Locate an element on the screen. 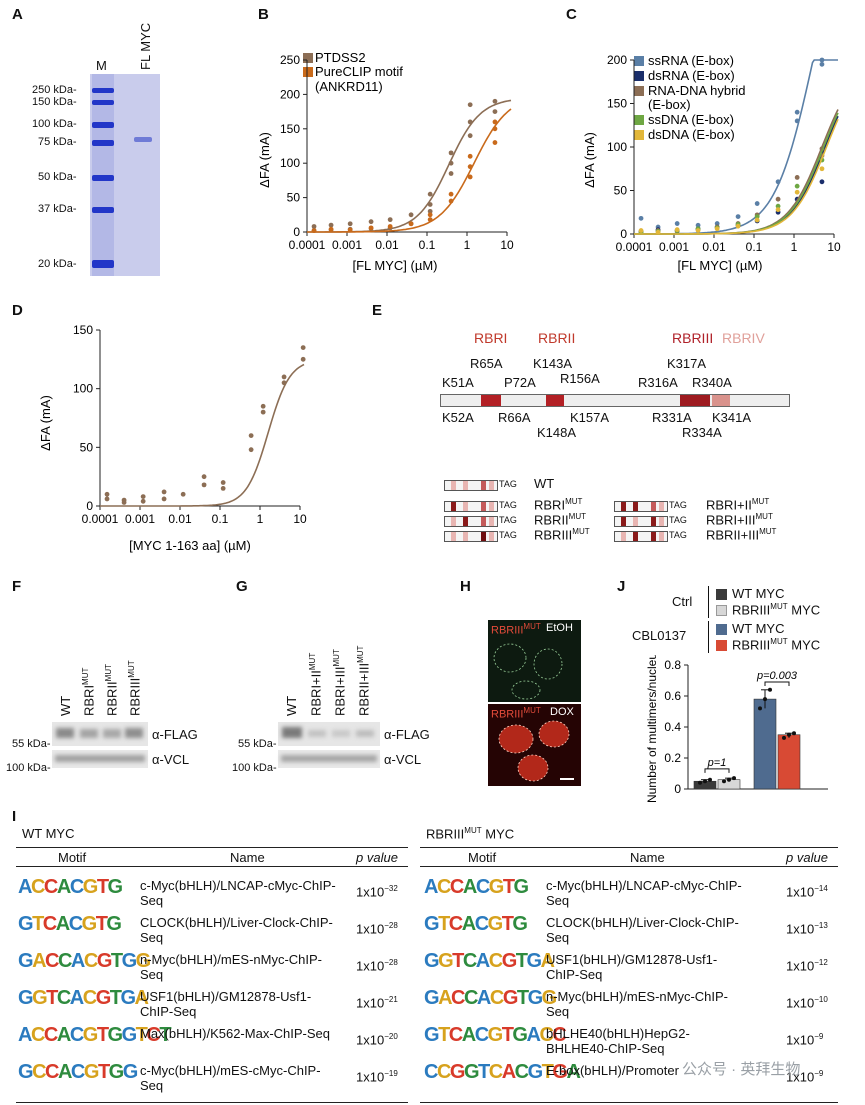  construct-label: RBRIIMUT is located at coordinates (560, 520).